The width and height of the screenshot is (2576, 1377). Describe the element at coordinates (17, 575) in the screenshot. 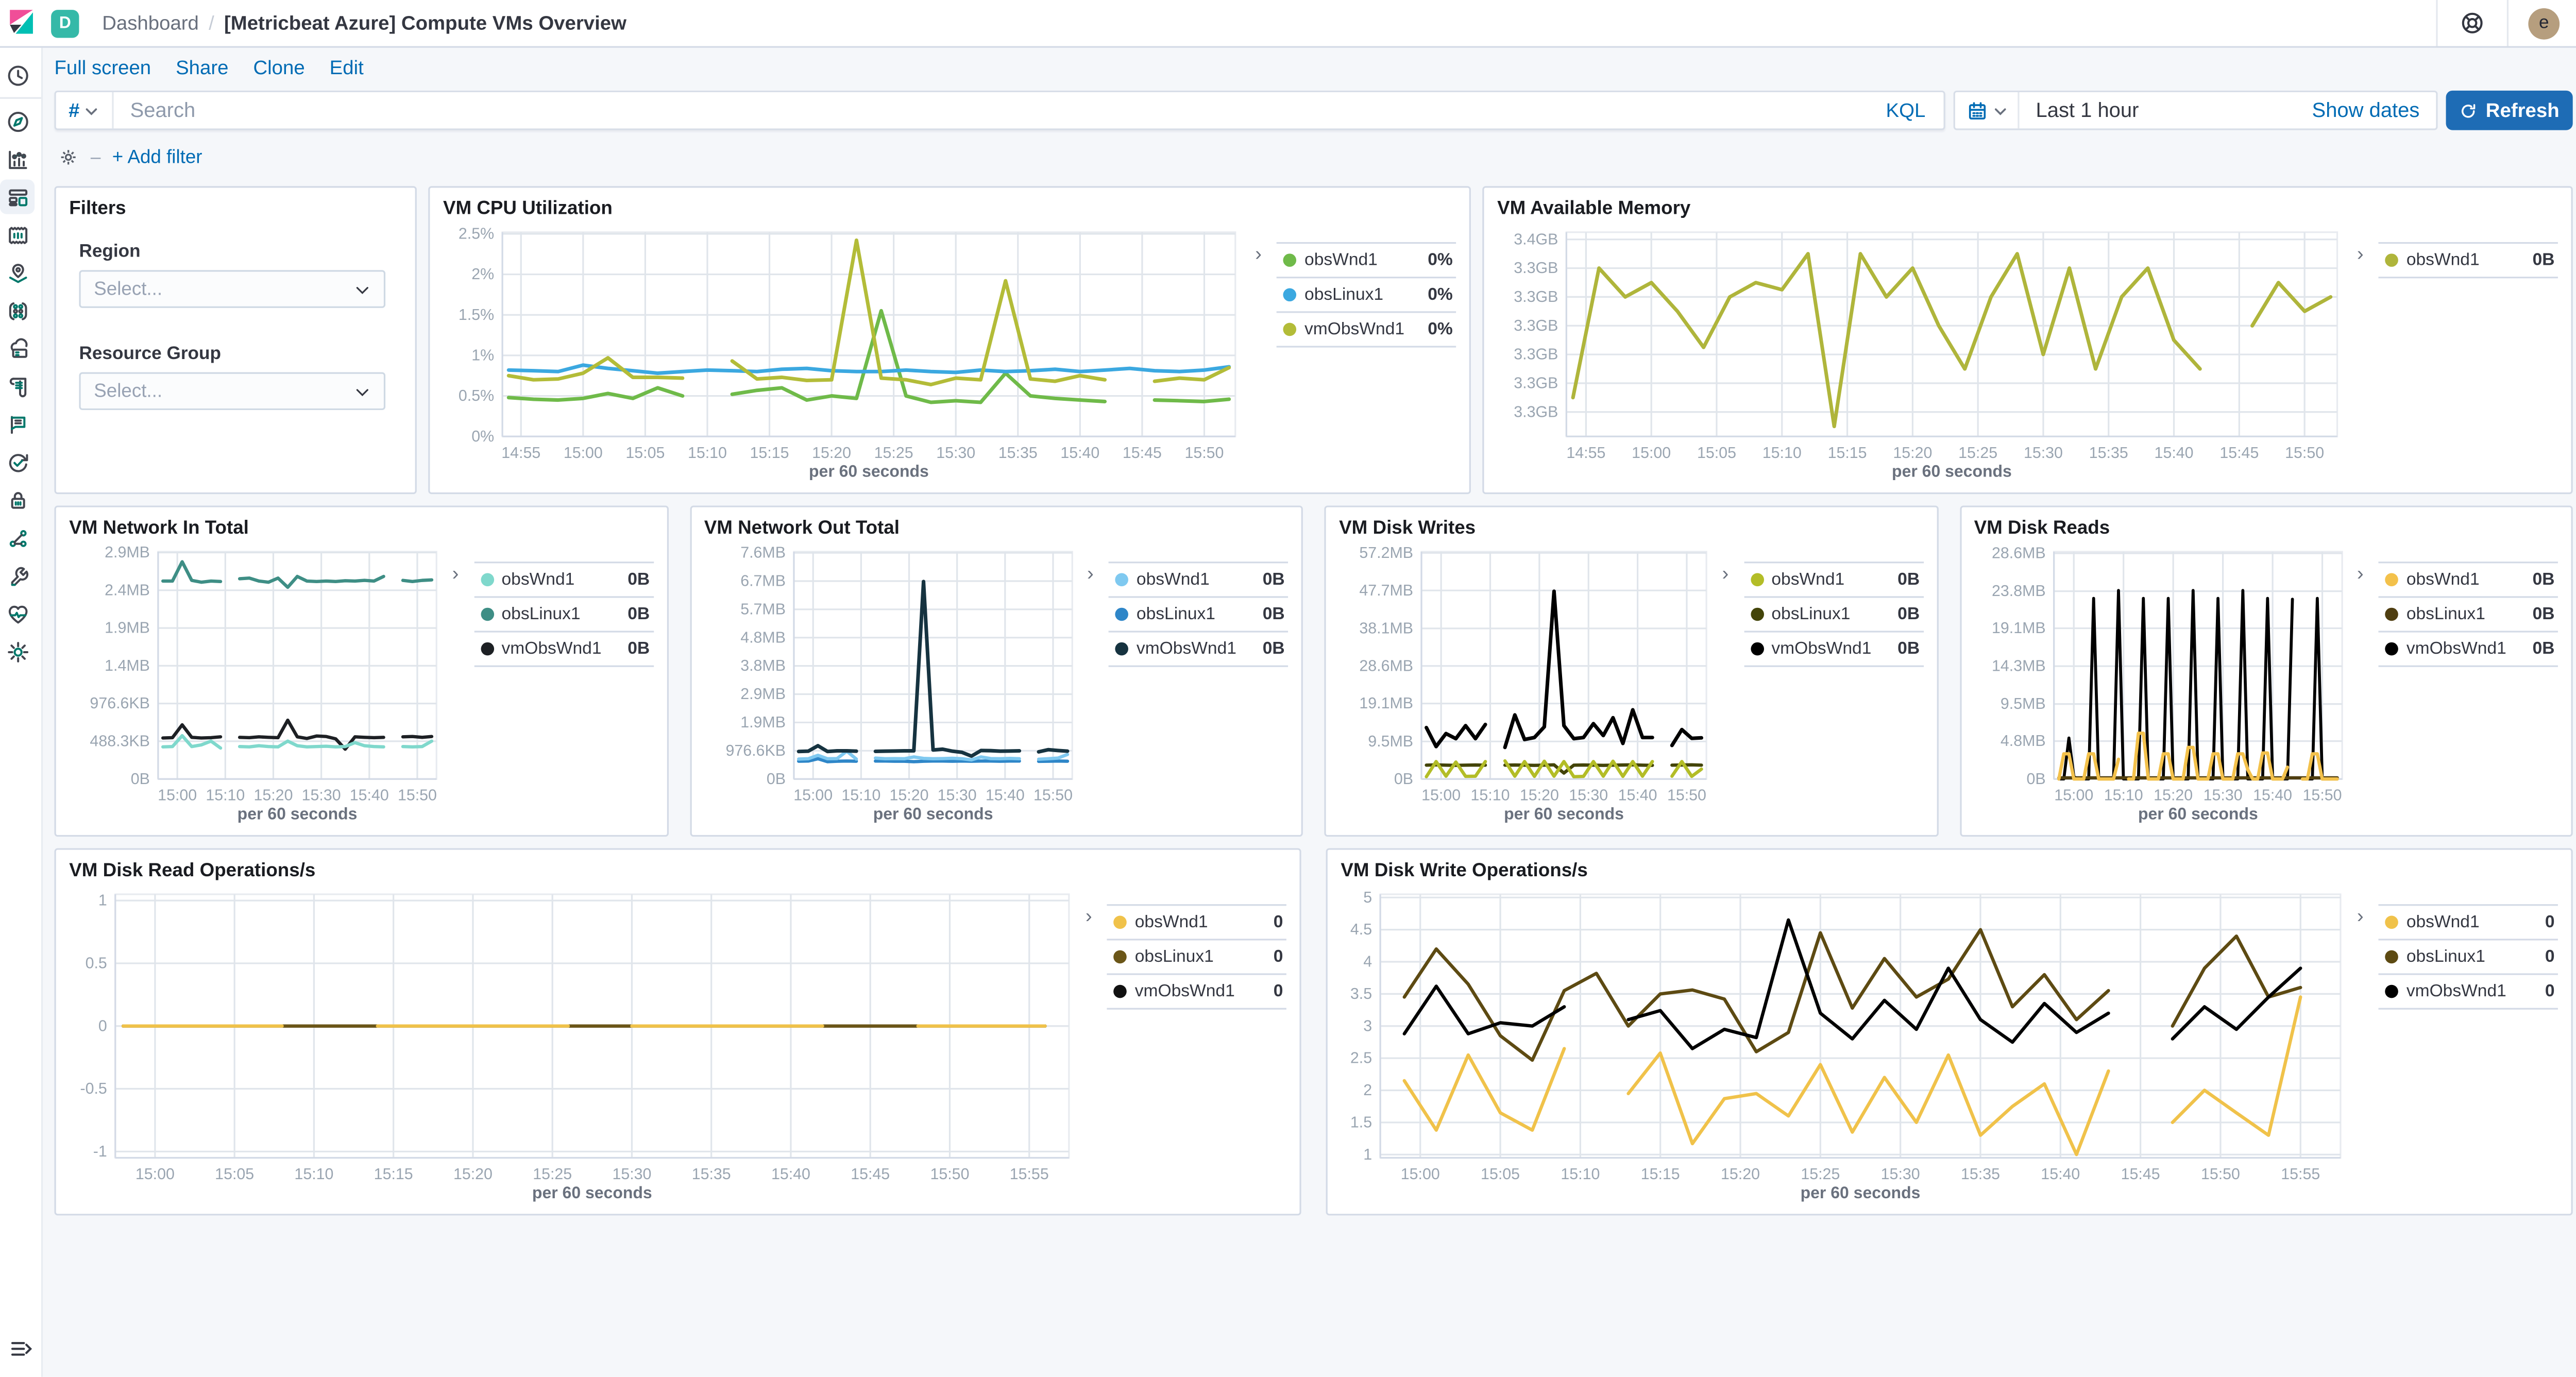

I see `sidebar-item-dev-tools` at that location.